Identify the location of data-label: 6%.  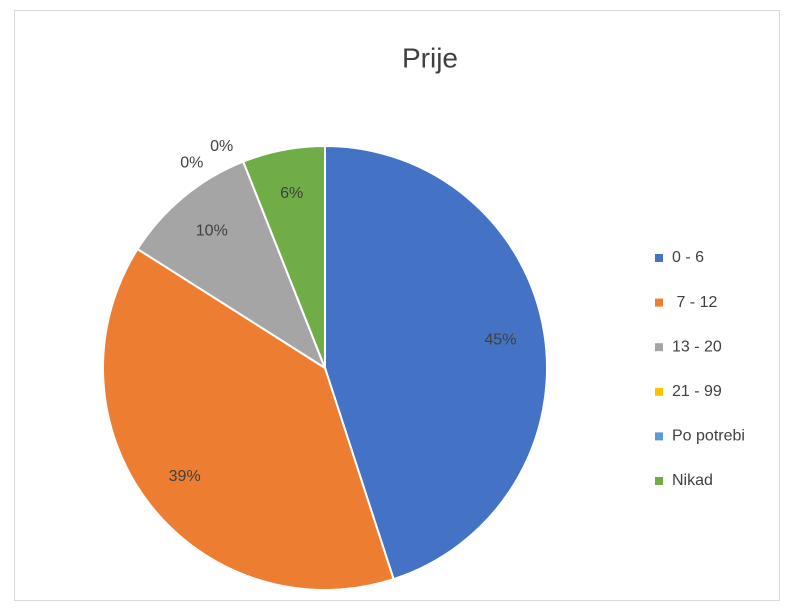
(291, 193).